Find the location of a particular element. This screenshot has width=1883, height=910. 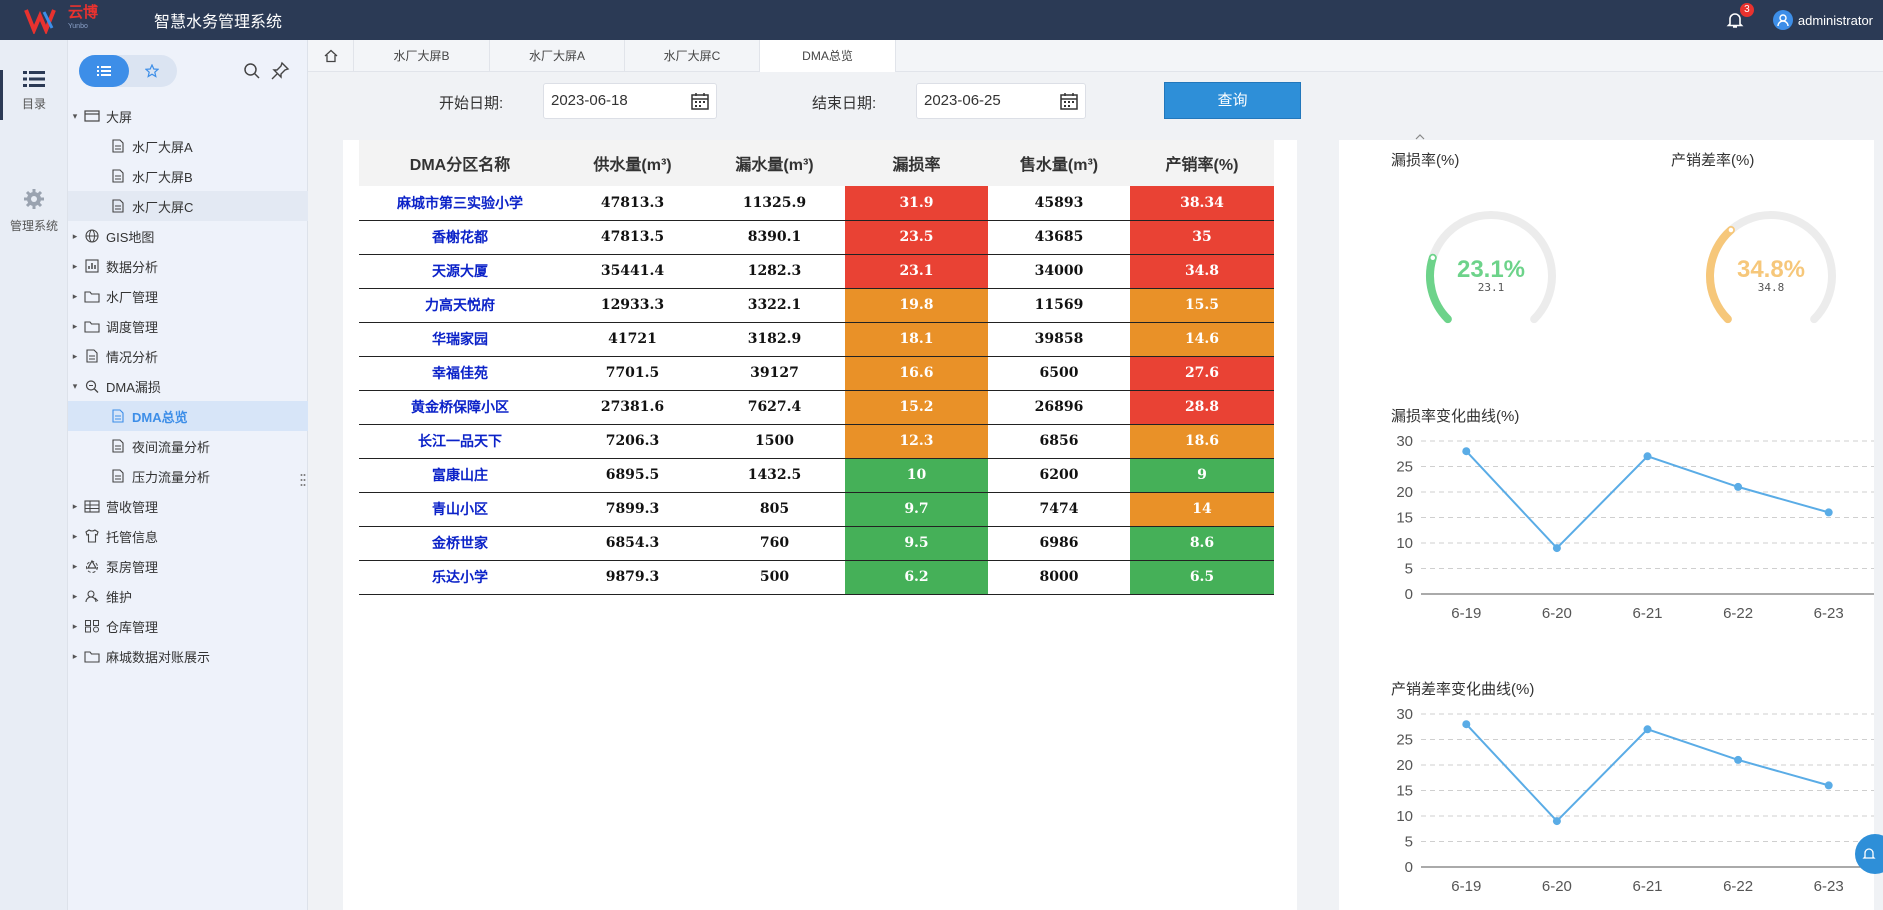

caret-down-icon: ▾ is located at coordinates (75, 115).